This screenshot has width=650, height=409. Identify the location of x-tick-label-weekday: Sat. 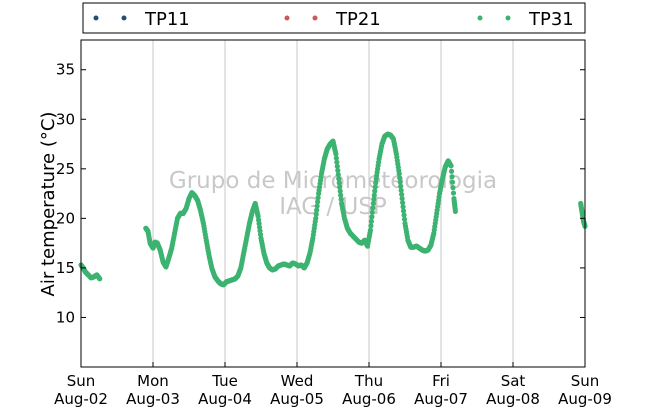
(513, 381).